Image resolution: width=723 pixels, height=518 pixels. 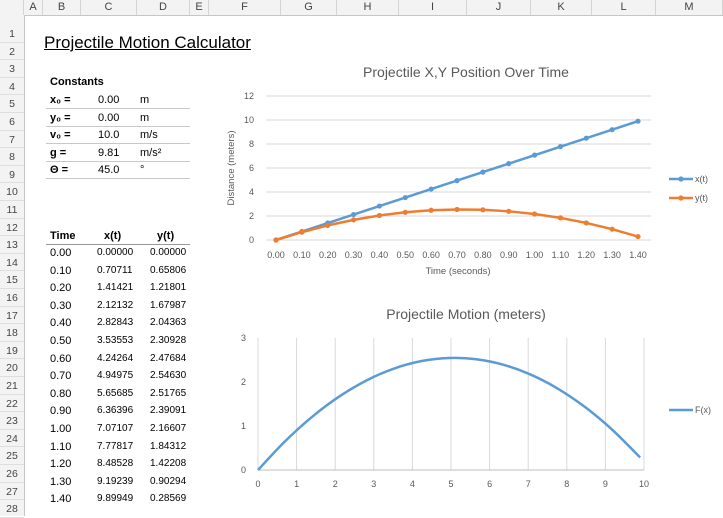 I want to click on column-header-H: H, so click(x=368, y=7).